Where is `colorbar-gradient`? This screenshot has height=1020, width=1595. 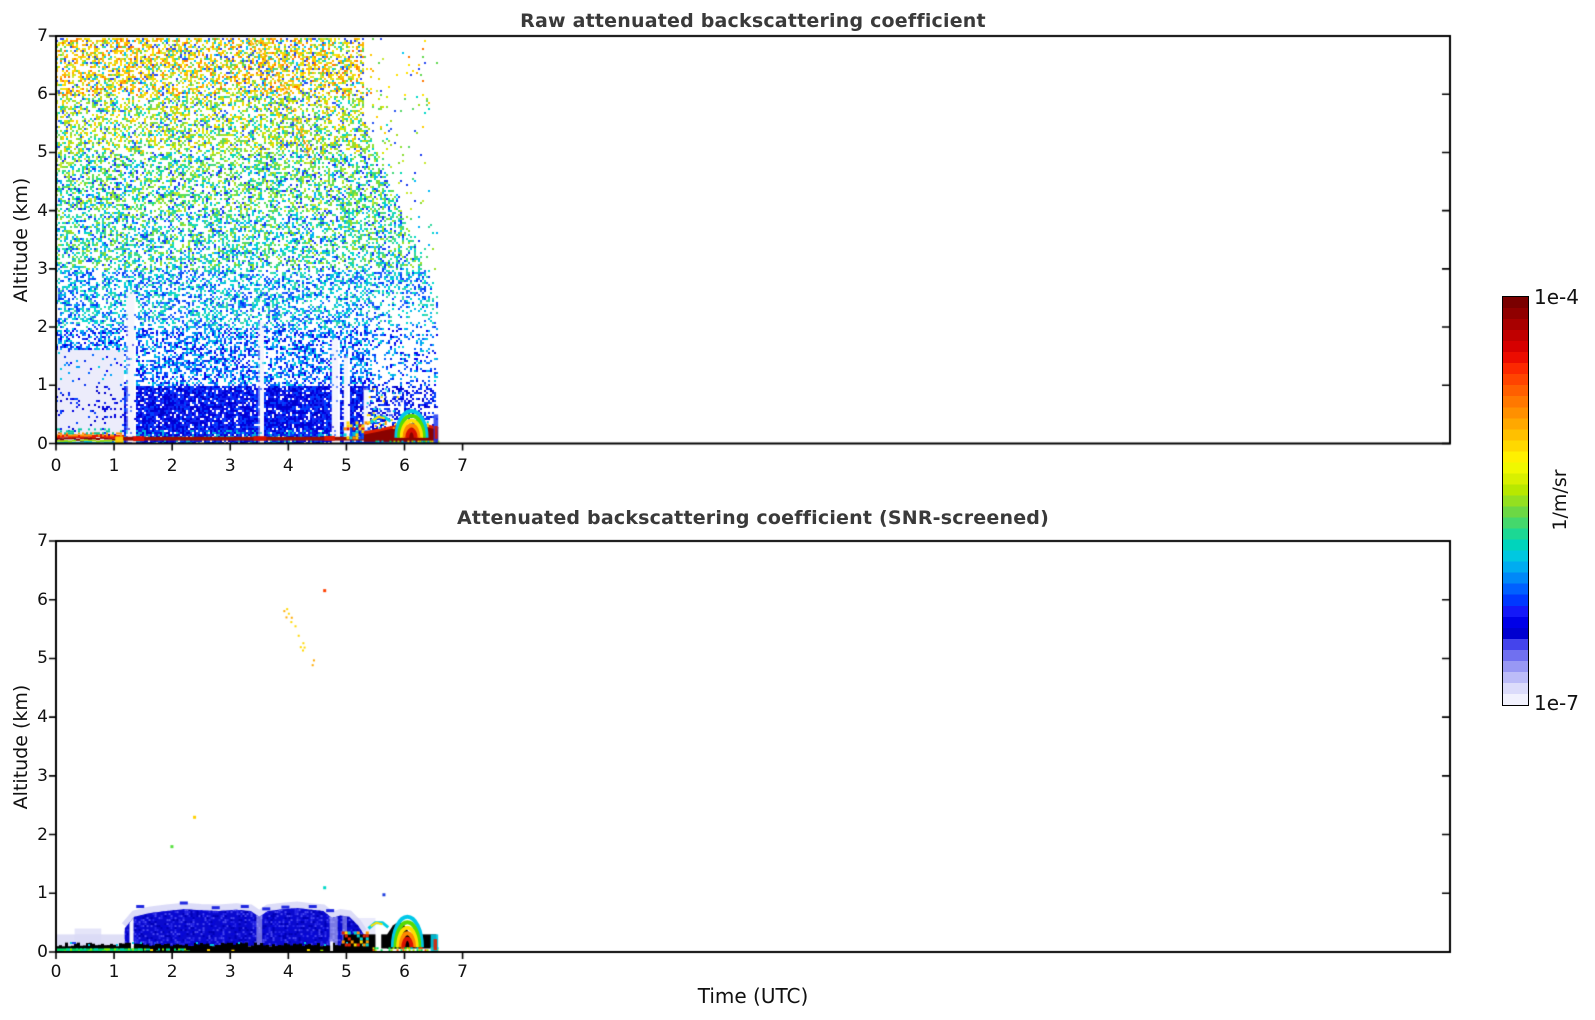
colorbar-gradient is located at coordinates (1515, 501).